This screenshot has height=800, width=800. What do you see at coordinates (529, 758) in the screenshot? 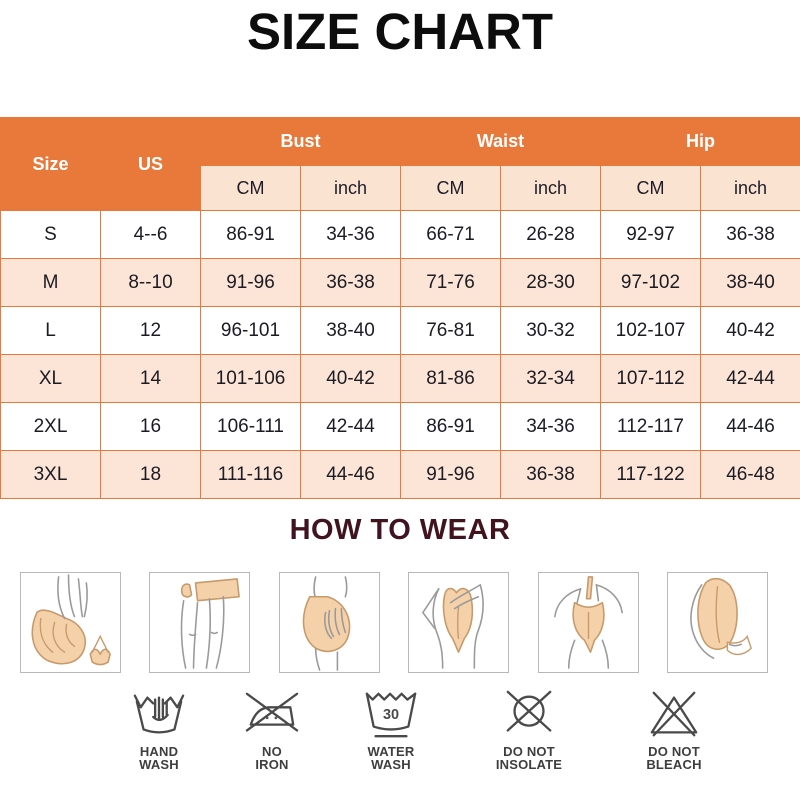
I see `care-label: DO NOT INSOLATE` at bounding box center [529, 758].